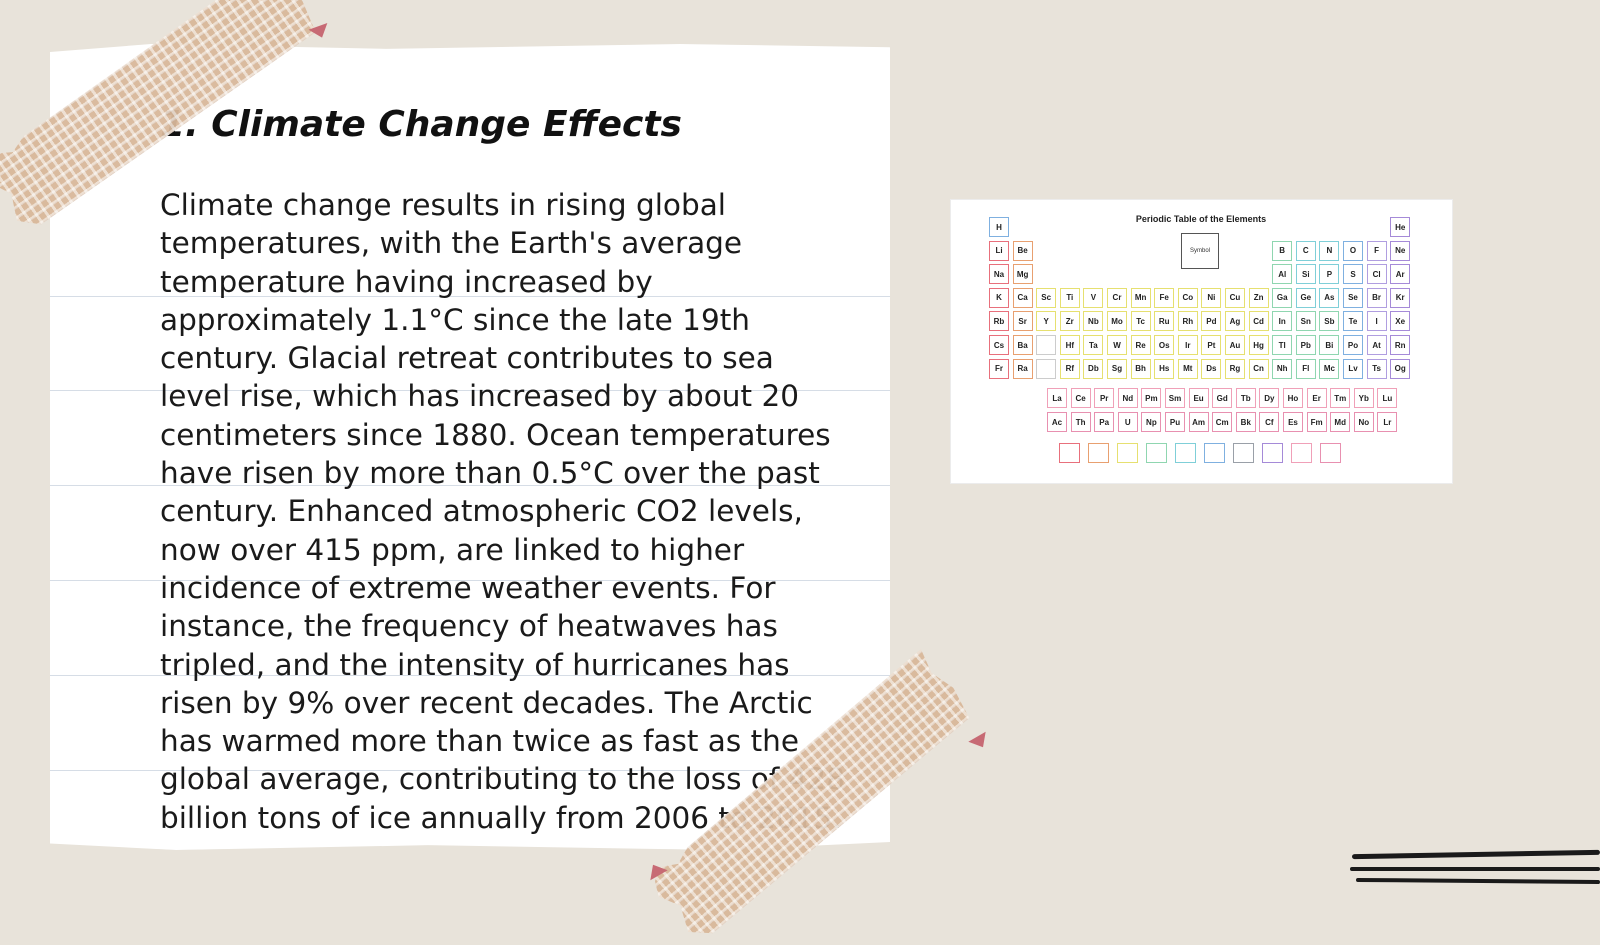 The image size is (1600, 945). I want to click on element-cell: Cu, so click(1235, 297).